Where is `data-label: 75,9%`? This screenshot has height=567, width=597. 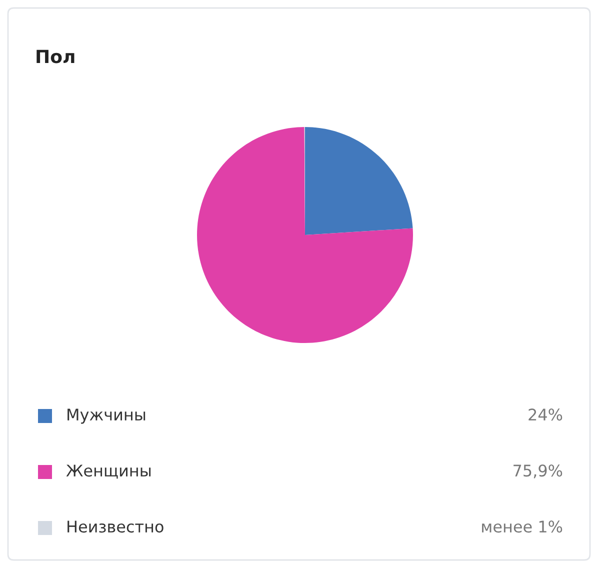
data-label: 75,9% is located at coordinates (538, 471).